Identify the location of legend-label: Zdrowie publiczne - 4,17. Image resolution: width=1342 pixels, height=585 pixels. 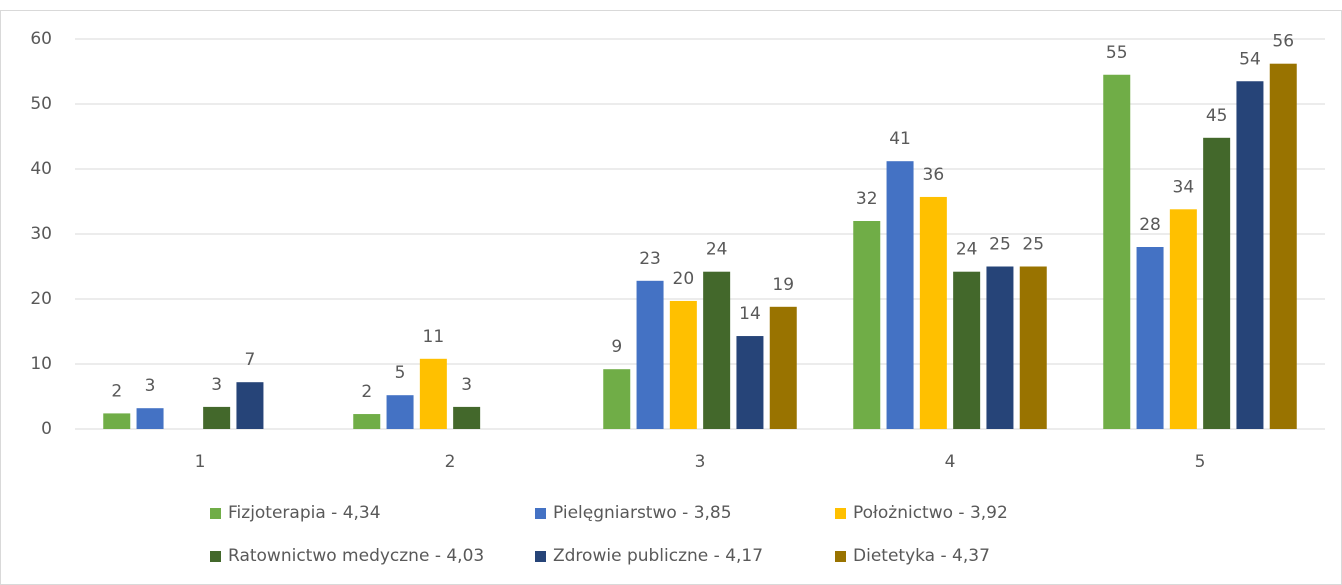
(658, 556).